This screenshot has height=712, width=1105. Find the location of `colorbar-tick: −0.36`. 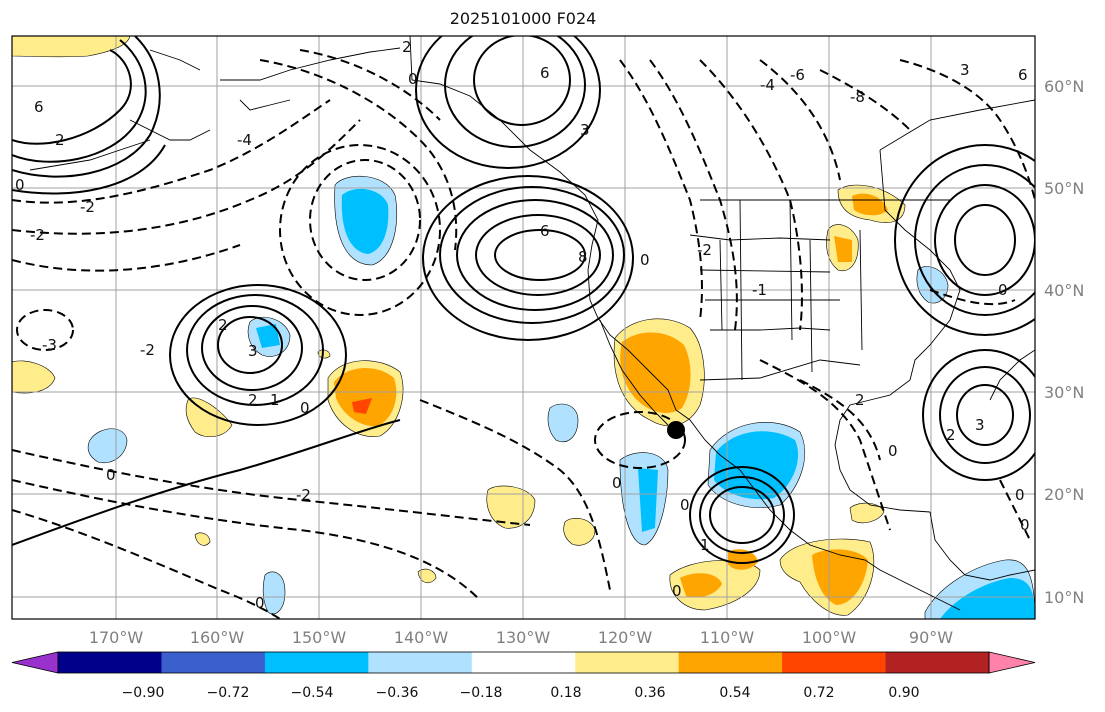

colorbar-tick: −0.36 is located at coordinates (397, 693).